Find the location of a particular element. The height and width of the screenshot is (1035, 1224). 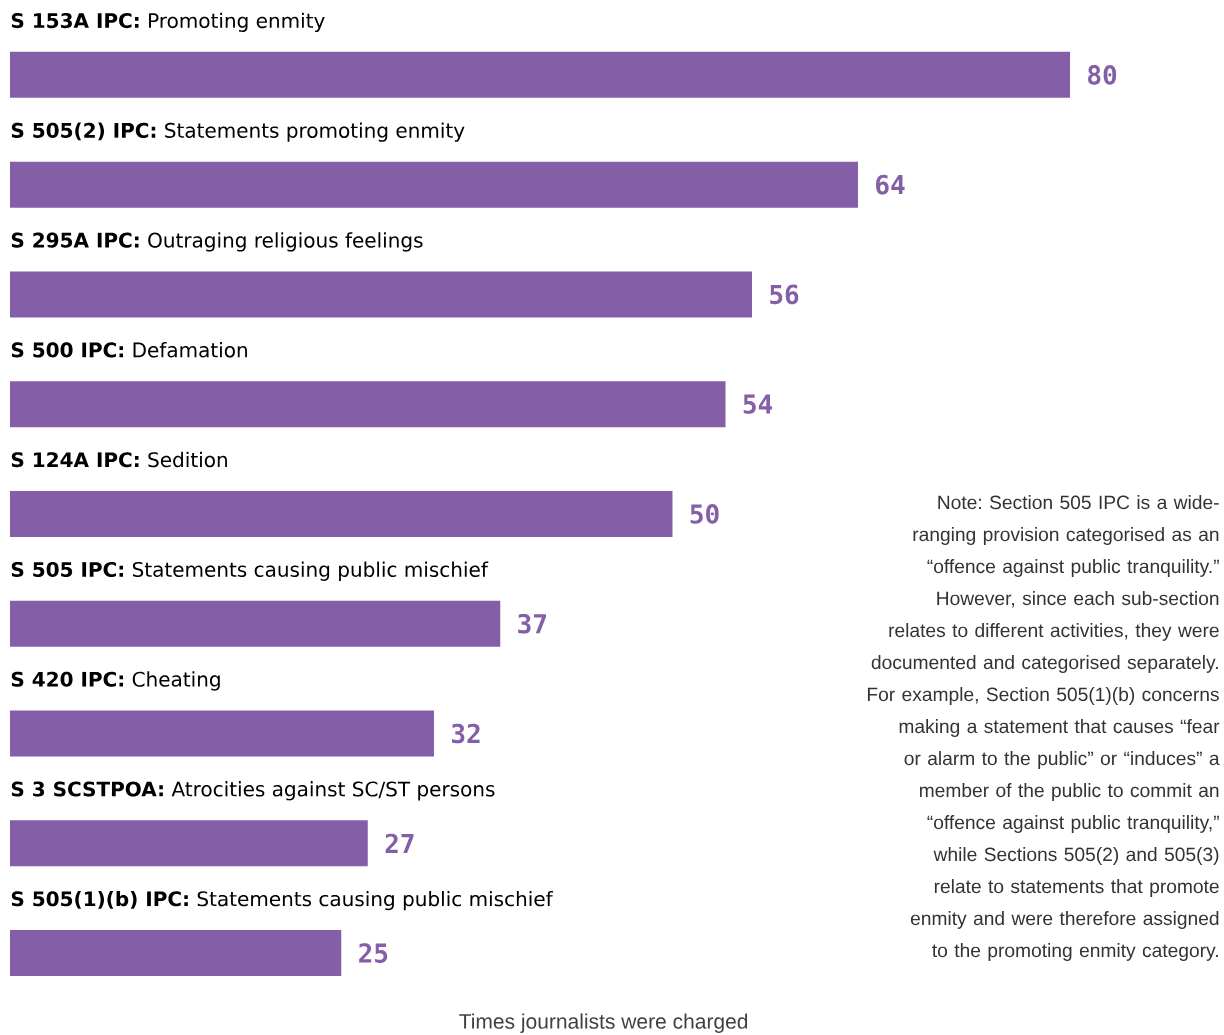

data-label: 37 is located at coordinates (532, 623).